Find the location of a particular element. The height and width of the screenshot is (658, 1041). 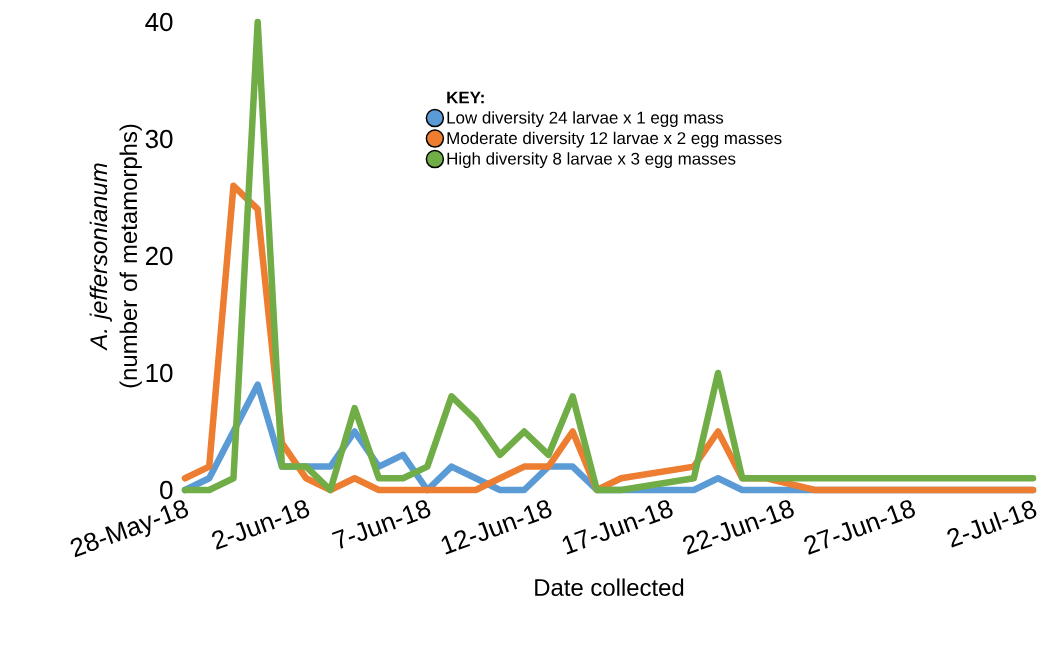

legend-label: Moderate diversity 12 larvae x 2 egg masses is located at coordinates (614, 139).